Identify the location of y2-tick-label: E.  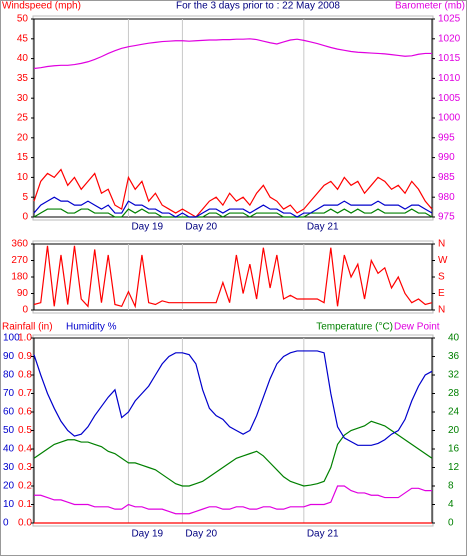
(441, 293).